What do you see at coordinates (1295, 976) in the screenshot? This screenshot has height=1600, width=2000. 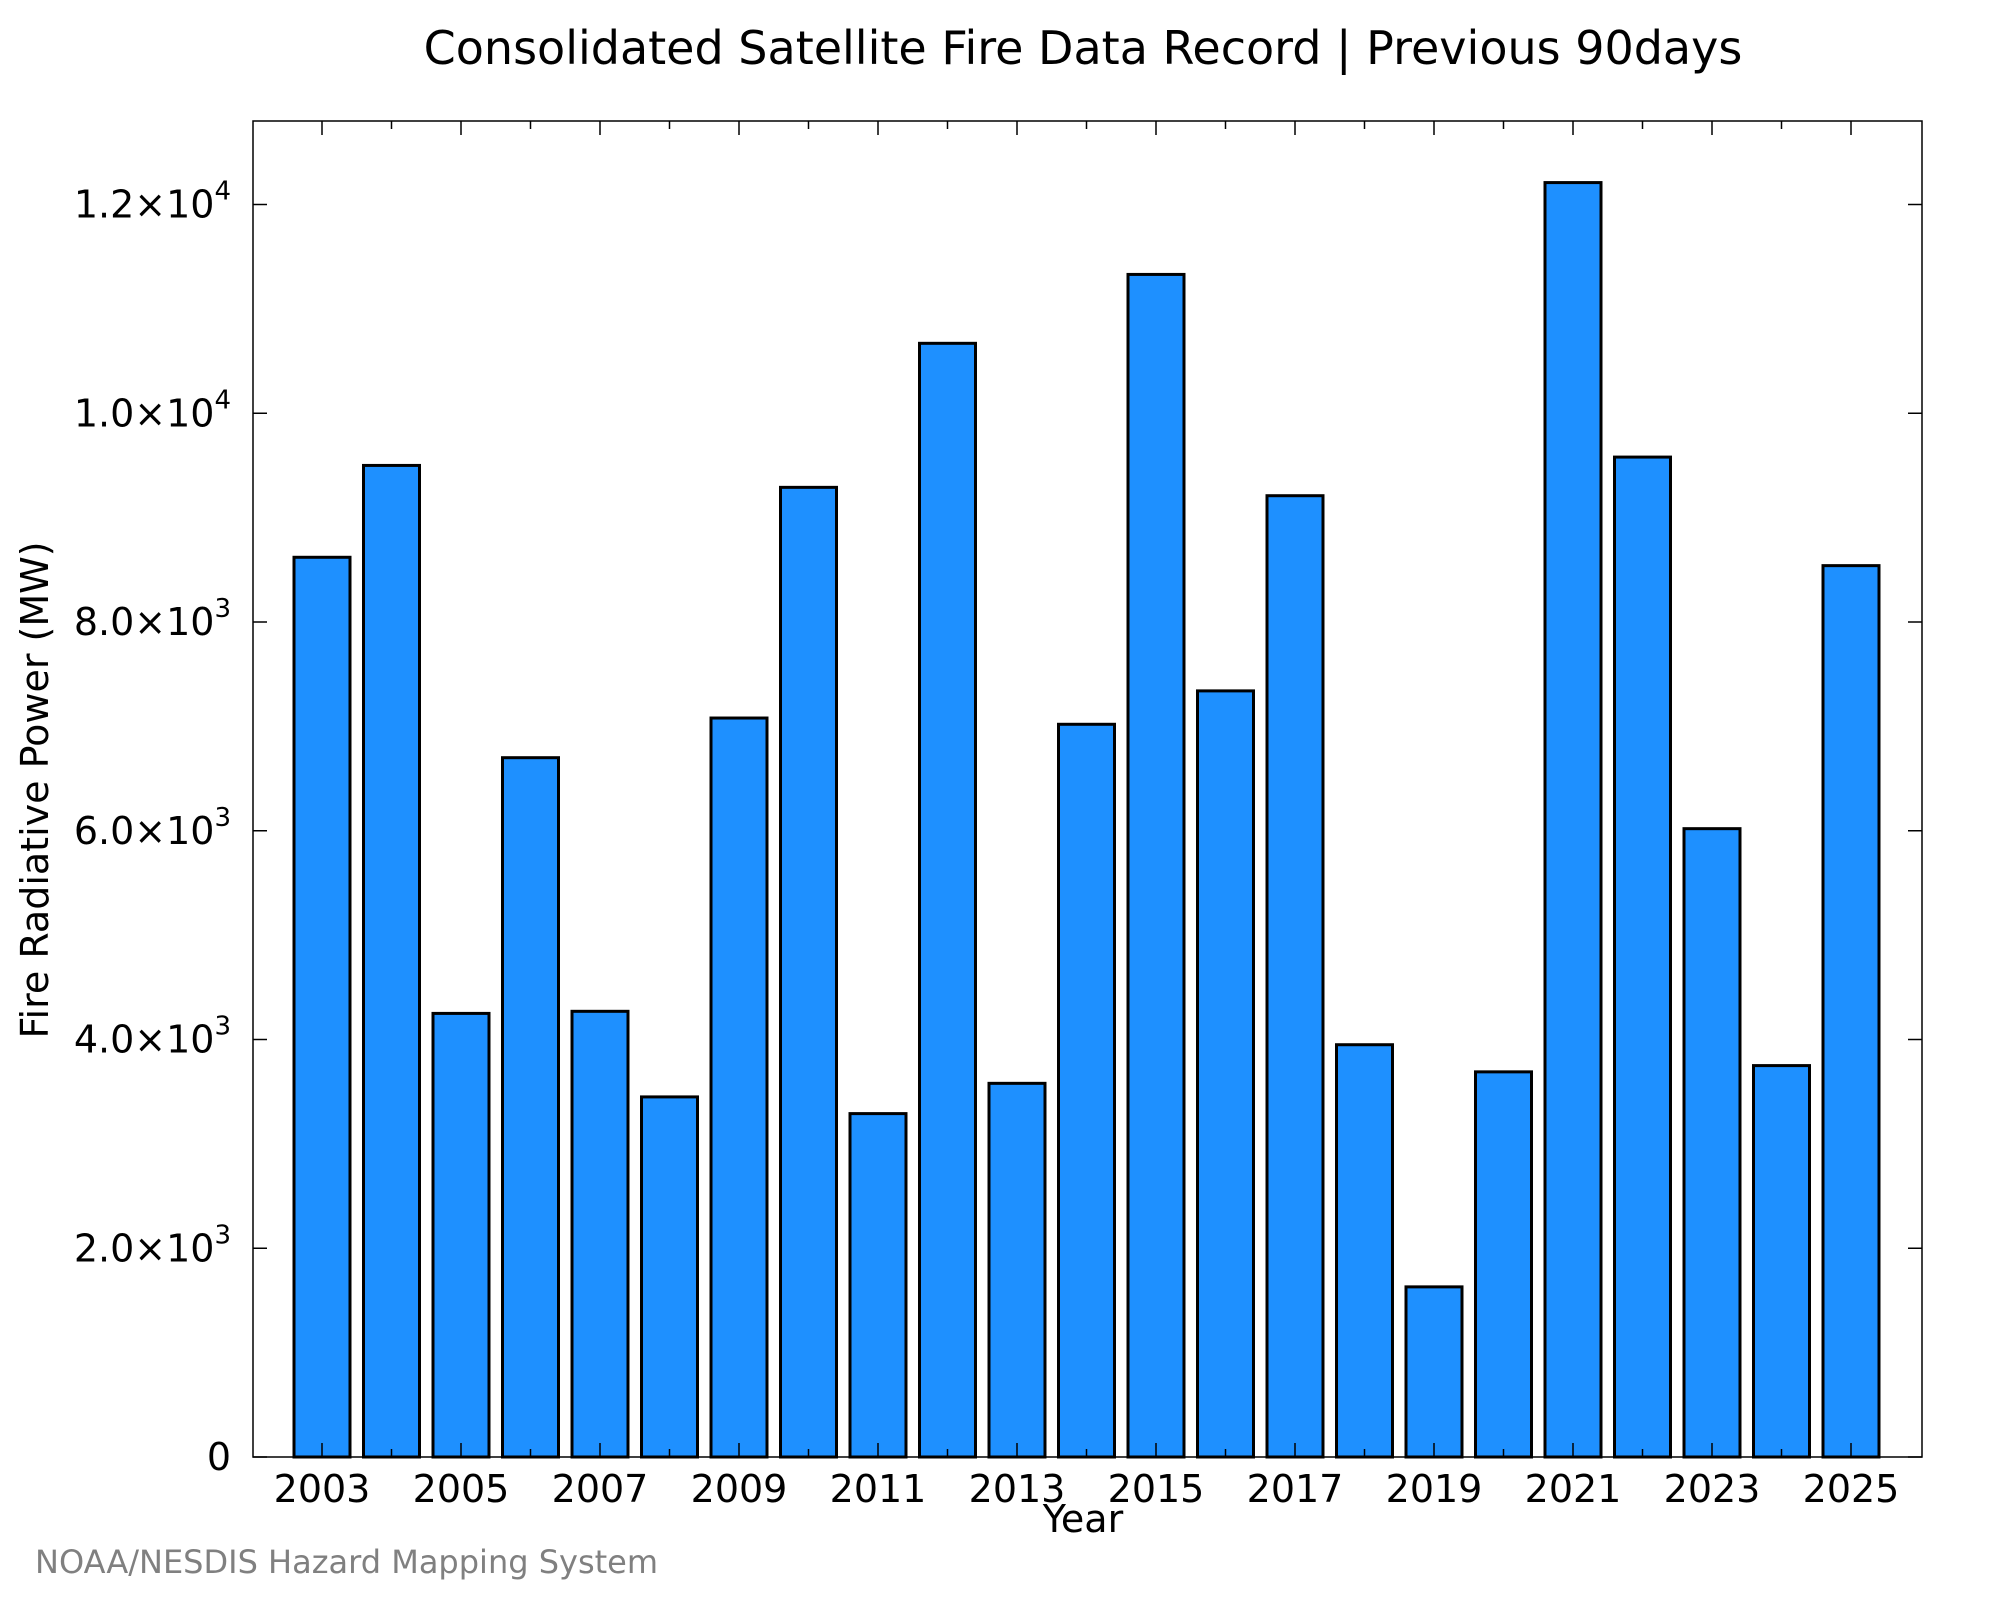 I see `bar-2017` at bounding box center [1295, 976].